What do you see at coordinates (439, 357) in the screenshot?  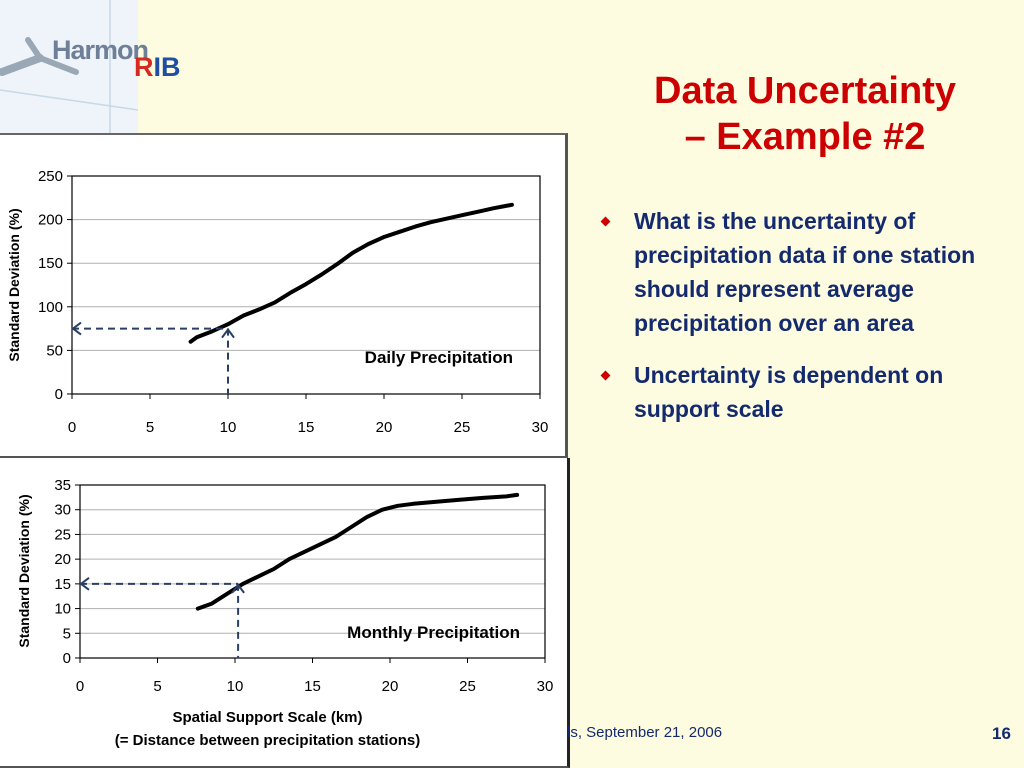 I see `series-annotation: Daily Precipitation` at bounding box center [439, 357].